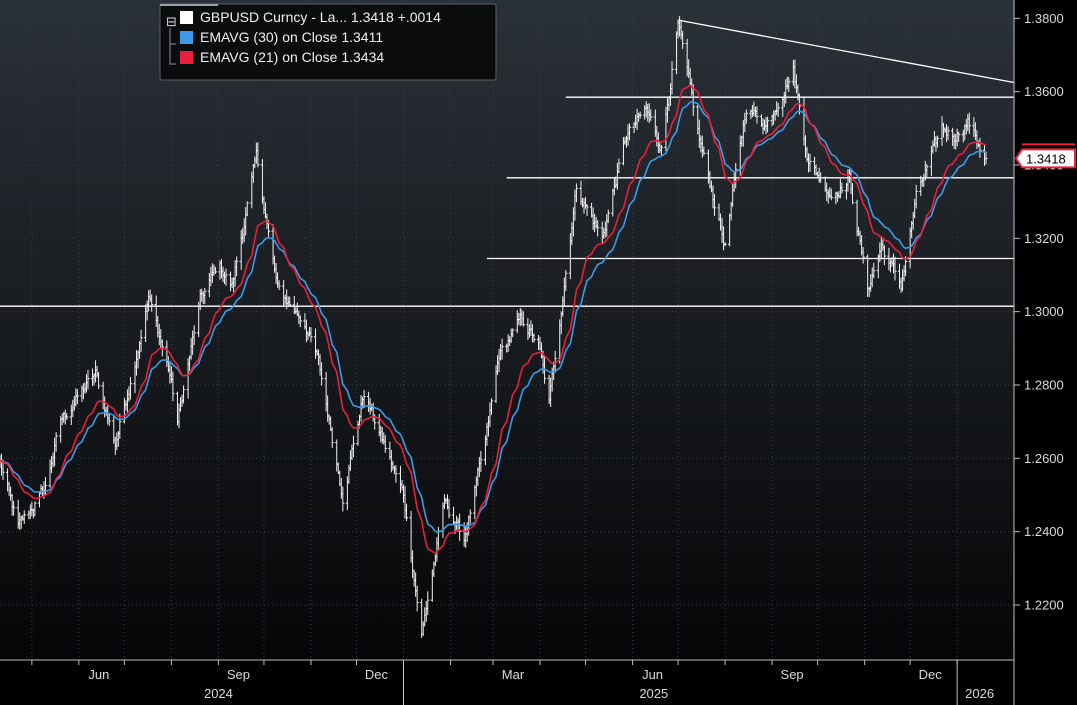  What do you see at coordinates (513, 674) in the screenshot?
I see `month-tick-label: Mar` at bounding box center [513, 674].